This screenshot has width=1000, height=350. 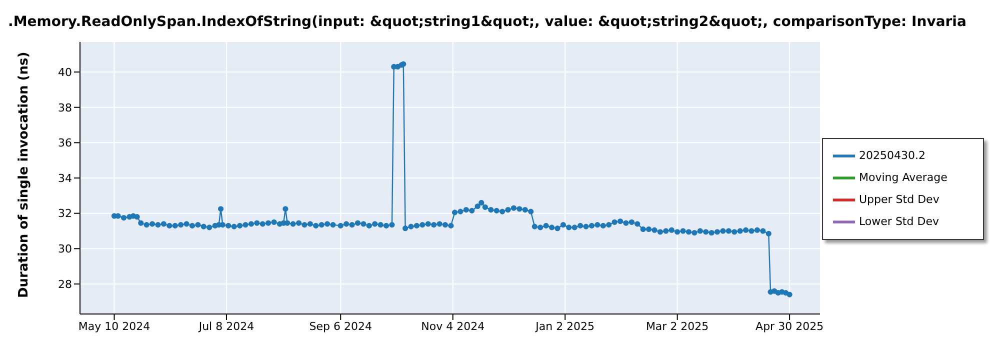 What do you see at coordinates (24, 175) in the screenshot?
I see `y-axis-title: Duration of single invocation (ns)` at bounding box center [24, 175].